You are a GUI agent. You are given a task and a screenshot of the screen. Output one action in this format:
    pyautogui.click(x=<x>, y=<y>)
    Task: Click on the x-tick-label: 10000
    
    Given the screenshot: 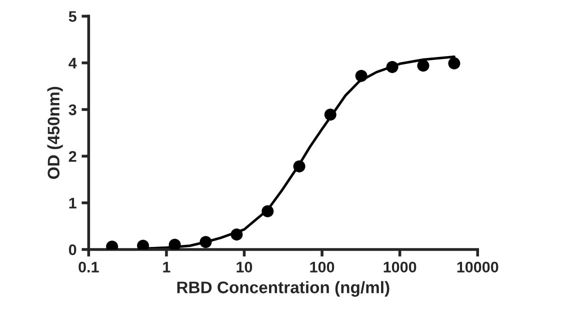 What is the action you would take?
    pyautogui.click(x=477, y=267)
    